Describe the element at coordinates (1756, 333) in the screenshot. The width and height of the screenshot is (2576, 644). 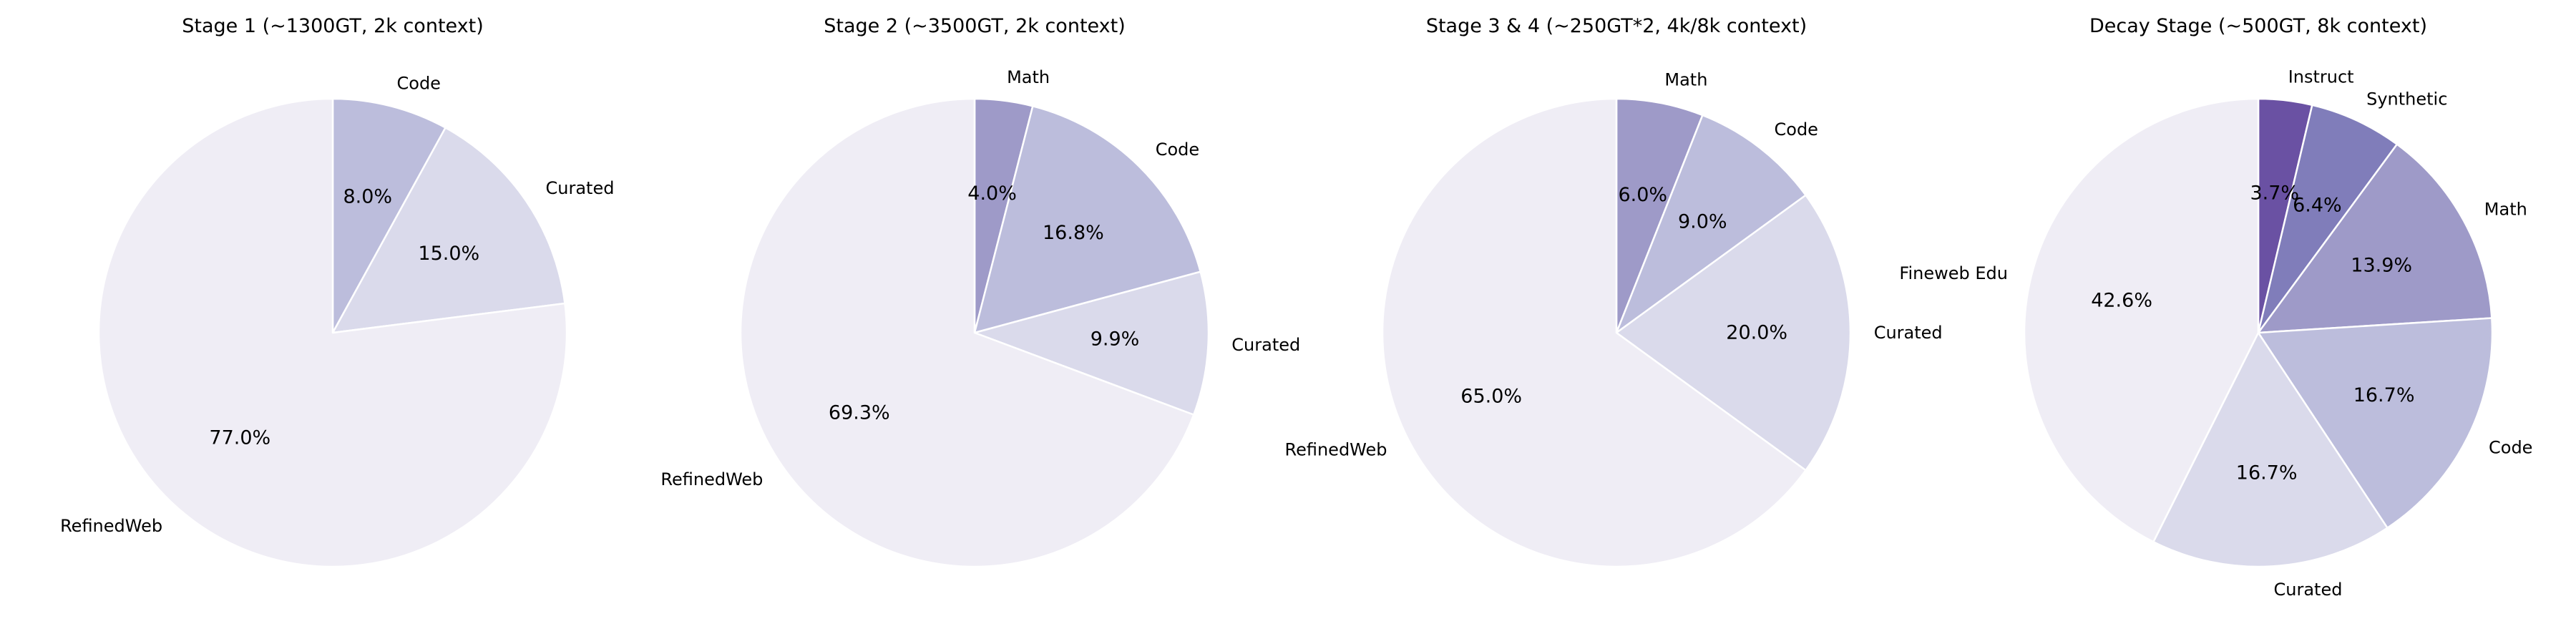
I see `slice-percent-curated: 20.0%` at that location.